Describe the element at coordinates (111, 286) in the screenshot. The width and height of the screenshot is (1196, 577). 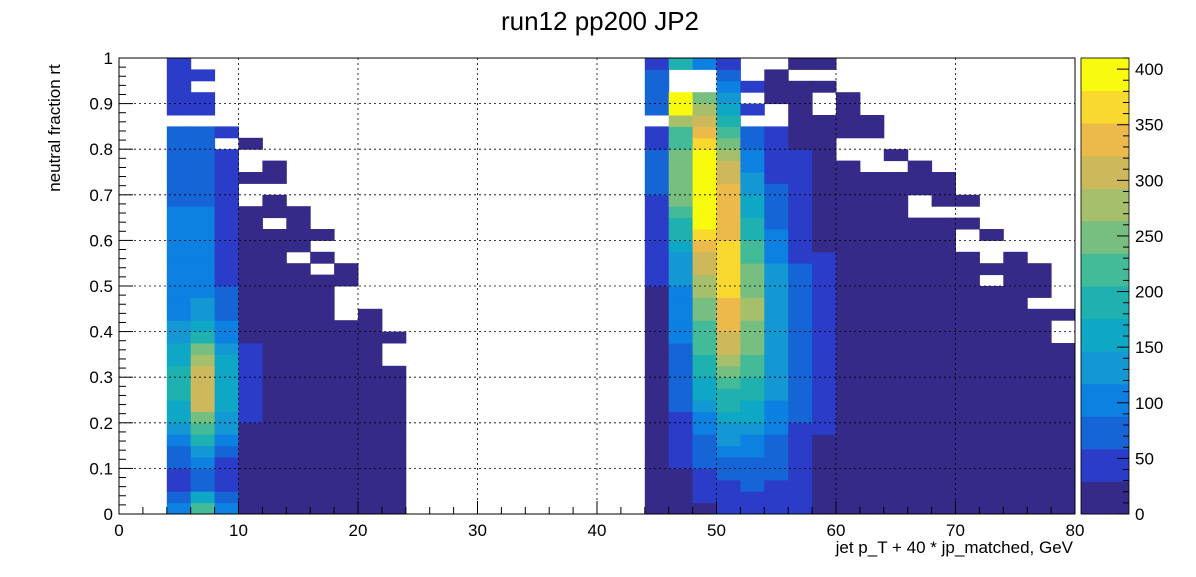
I see `y-axis: 0 0.1 0.2 0.3 0.4 0.5 0.6 0.7 0.8 0.9 1` at that location.